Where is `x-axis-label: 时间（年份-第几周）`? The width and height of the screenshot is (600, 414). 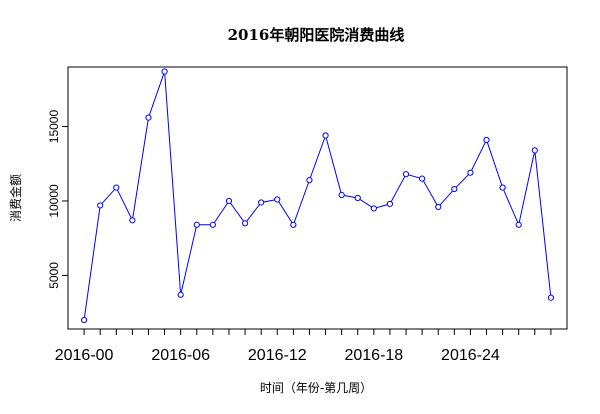
x-axis-label: 时间（年份-第几周） is located at coordinates (316, 388).